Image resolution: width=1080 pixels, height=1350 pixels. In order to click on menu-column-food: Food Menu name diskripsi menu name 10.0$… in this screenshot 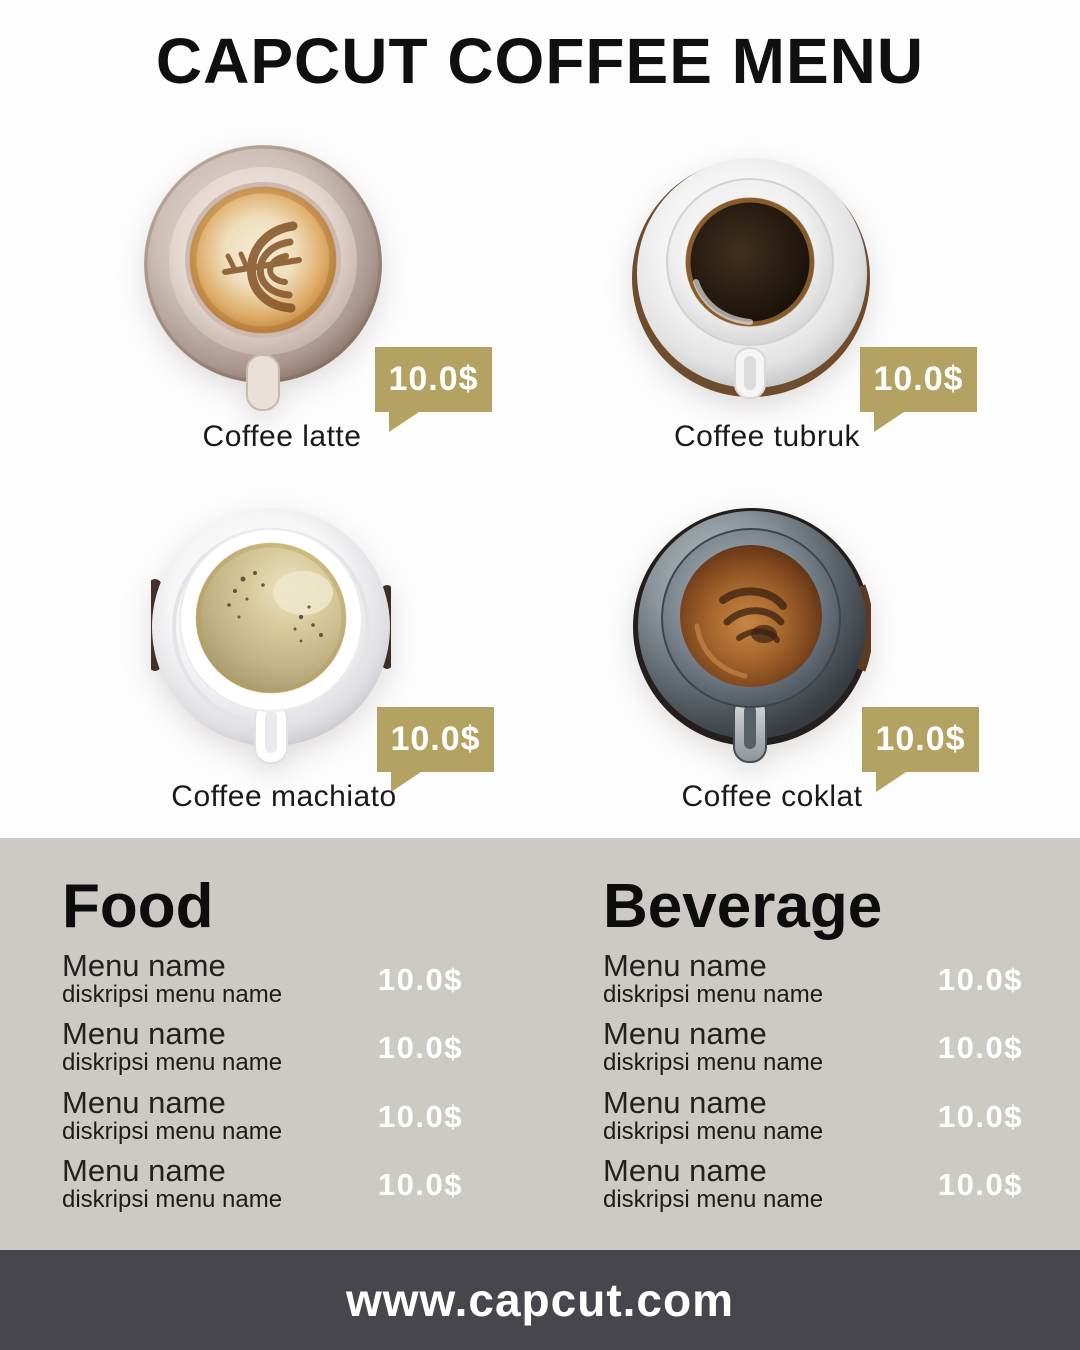, I will do `click(262, 1049)`.